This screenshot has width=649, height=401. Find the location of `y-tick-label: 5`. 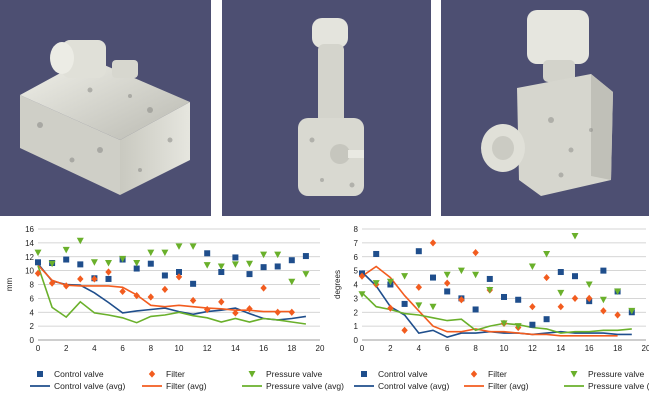

y-tick-label: 5 is located at coordinates (356, 271).